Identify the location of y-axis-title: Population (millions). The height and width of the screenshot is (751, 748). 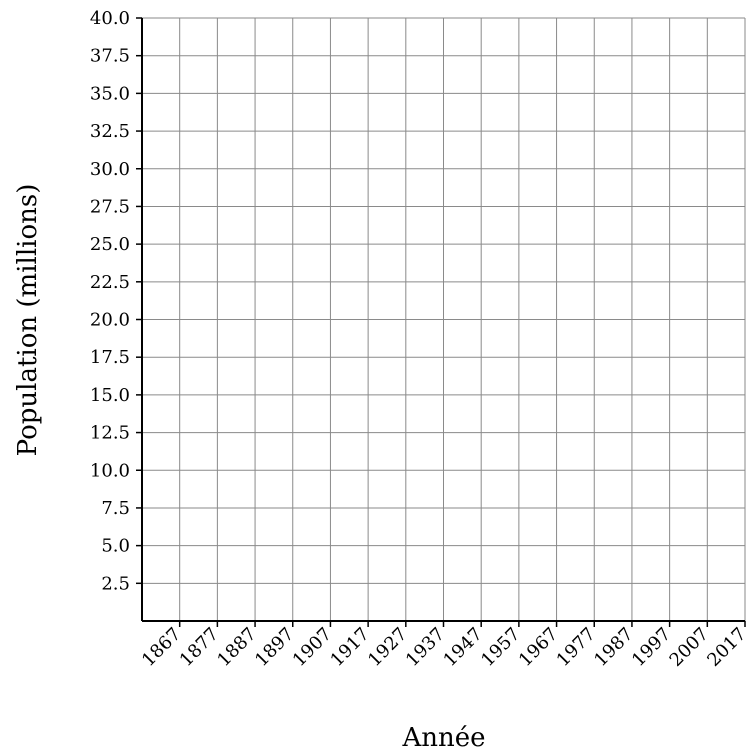
(28, 320).